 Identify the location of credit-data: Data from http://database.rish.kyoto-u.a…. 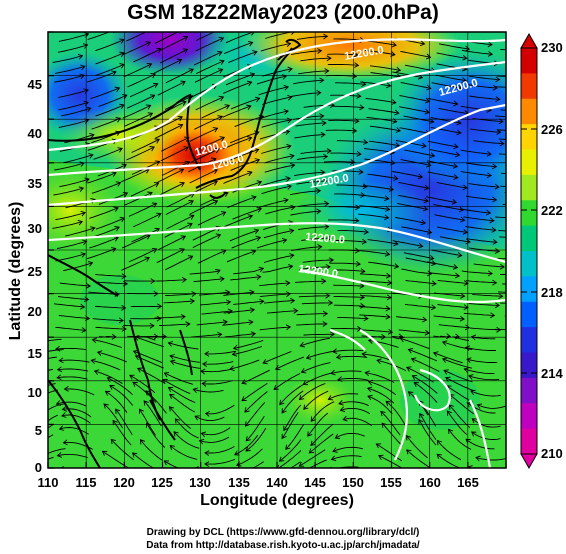
(283, 545).